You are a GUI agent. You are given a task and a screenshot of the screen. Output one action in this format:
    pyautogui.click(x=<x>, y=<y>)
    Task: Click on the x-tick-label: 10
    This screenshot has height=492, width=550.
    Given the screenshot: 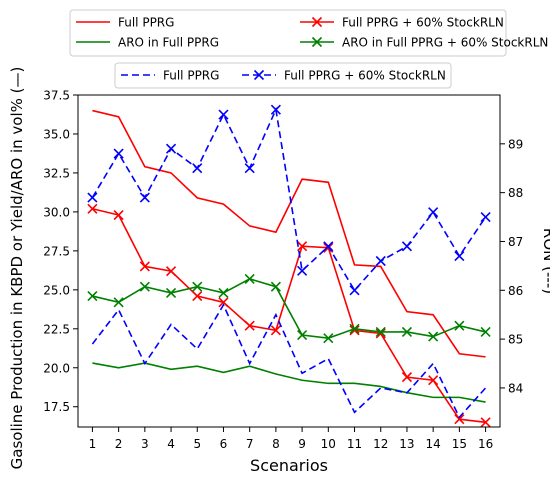 What is the action you would take?
    pyautogui.click(x=328, y=444)
    